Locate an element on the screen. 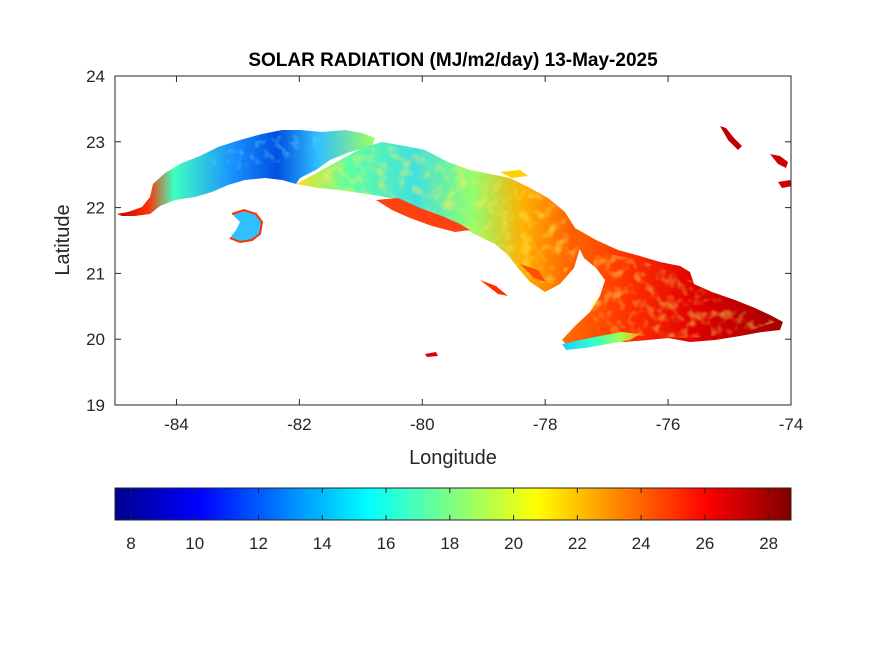  colorbar-tick-label: 28 is located at coordinates (768, 543).